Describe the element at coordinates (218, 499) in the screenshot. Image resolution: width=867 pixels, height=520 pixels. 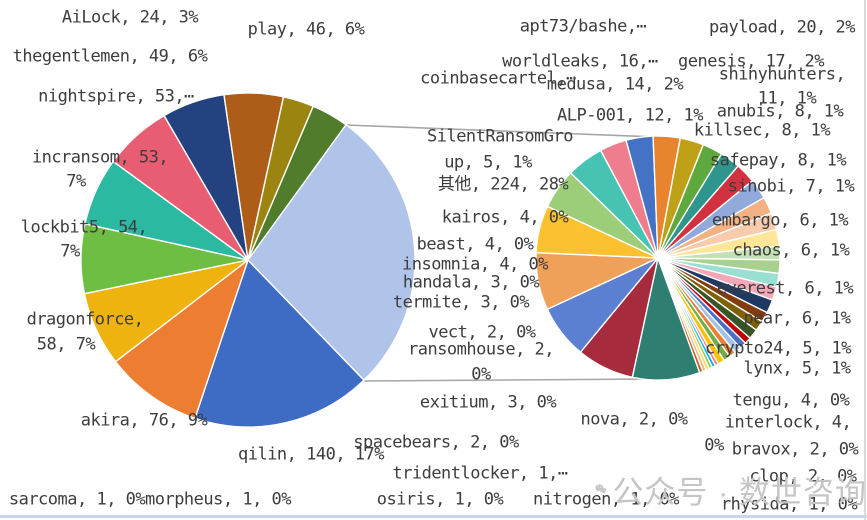
I see `data-label-morpheus: morpheus, 1, 0%` at that location.